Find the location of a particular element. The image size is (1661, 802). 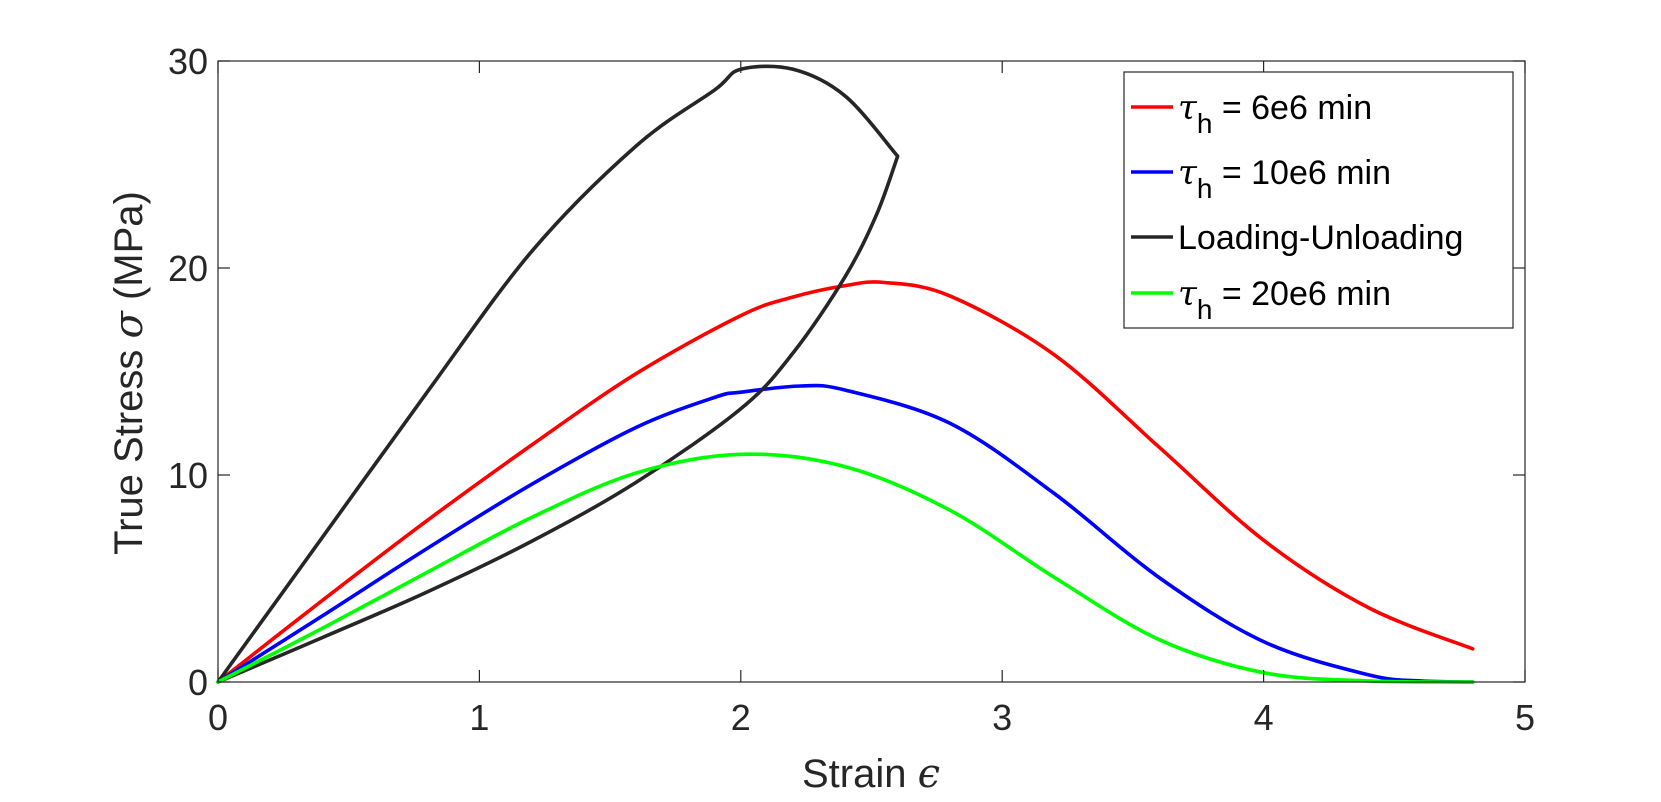

x-tick-label: 1 is located at coordinates (479, 717).